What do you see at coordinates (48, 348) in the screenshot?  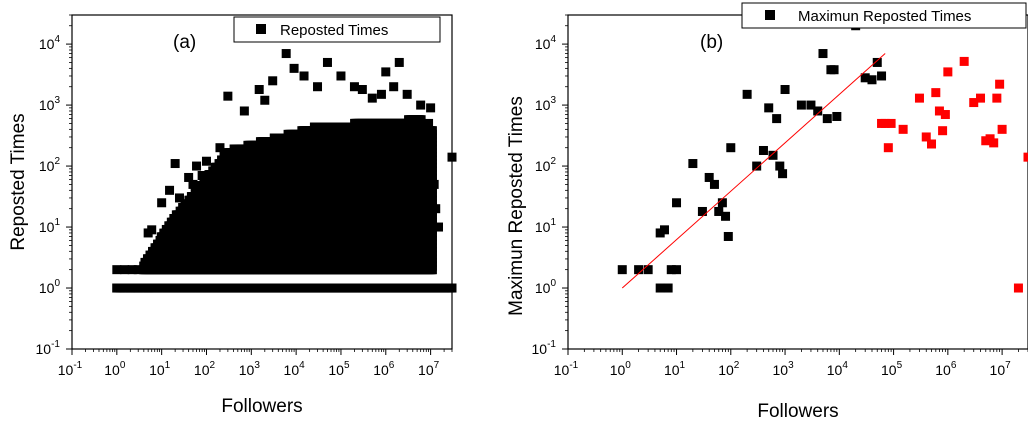 I see `y-tick-label: 10⁻¹` at bounding box center [48, 348].